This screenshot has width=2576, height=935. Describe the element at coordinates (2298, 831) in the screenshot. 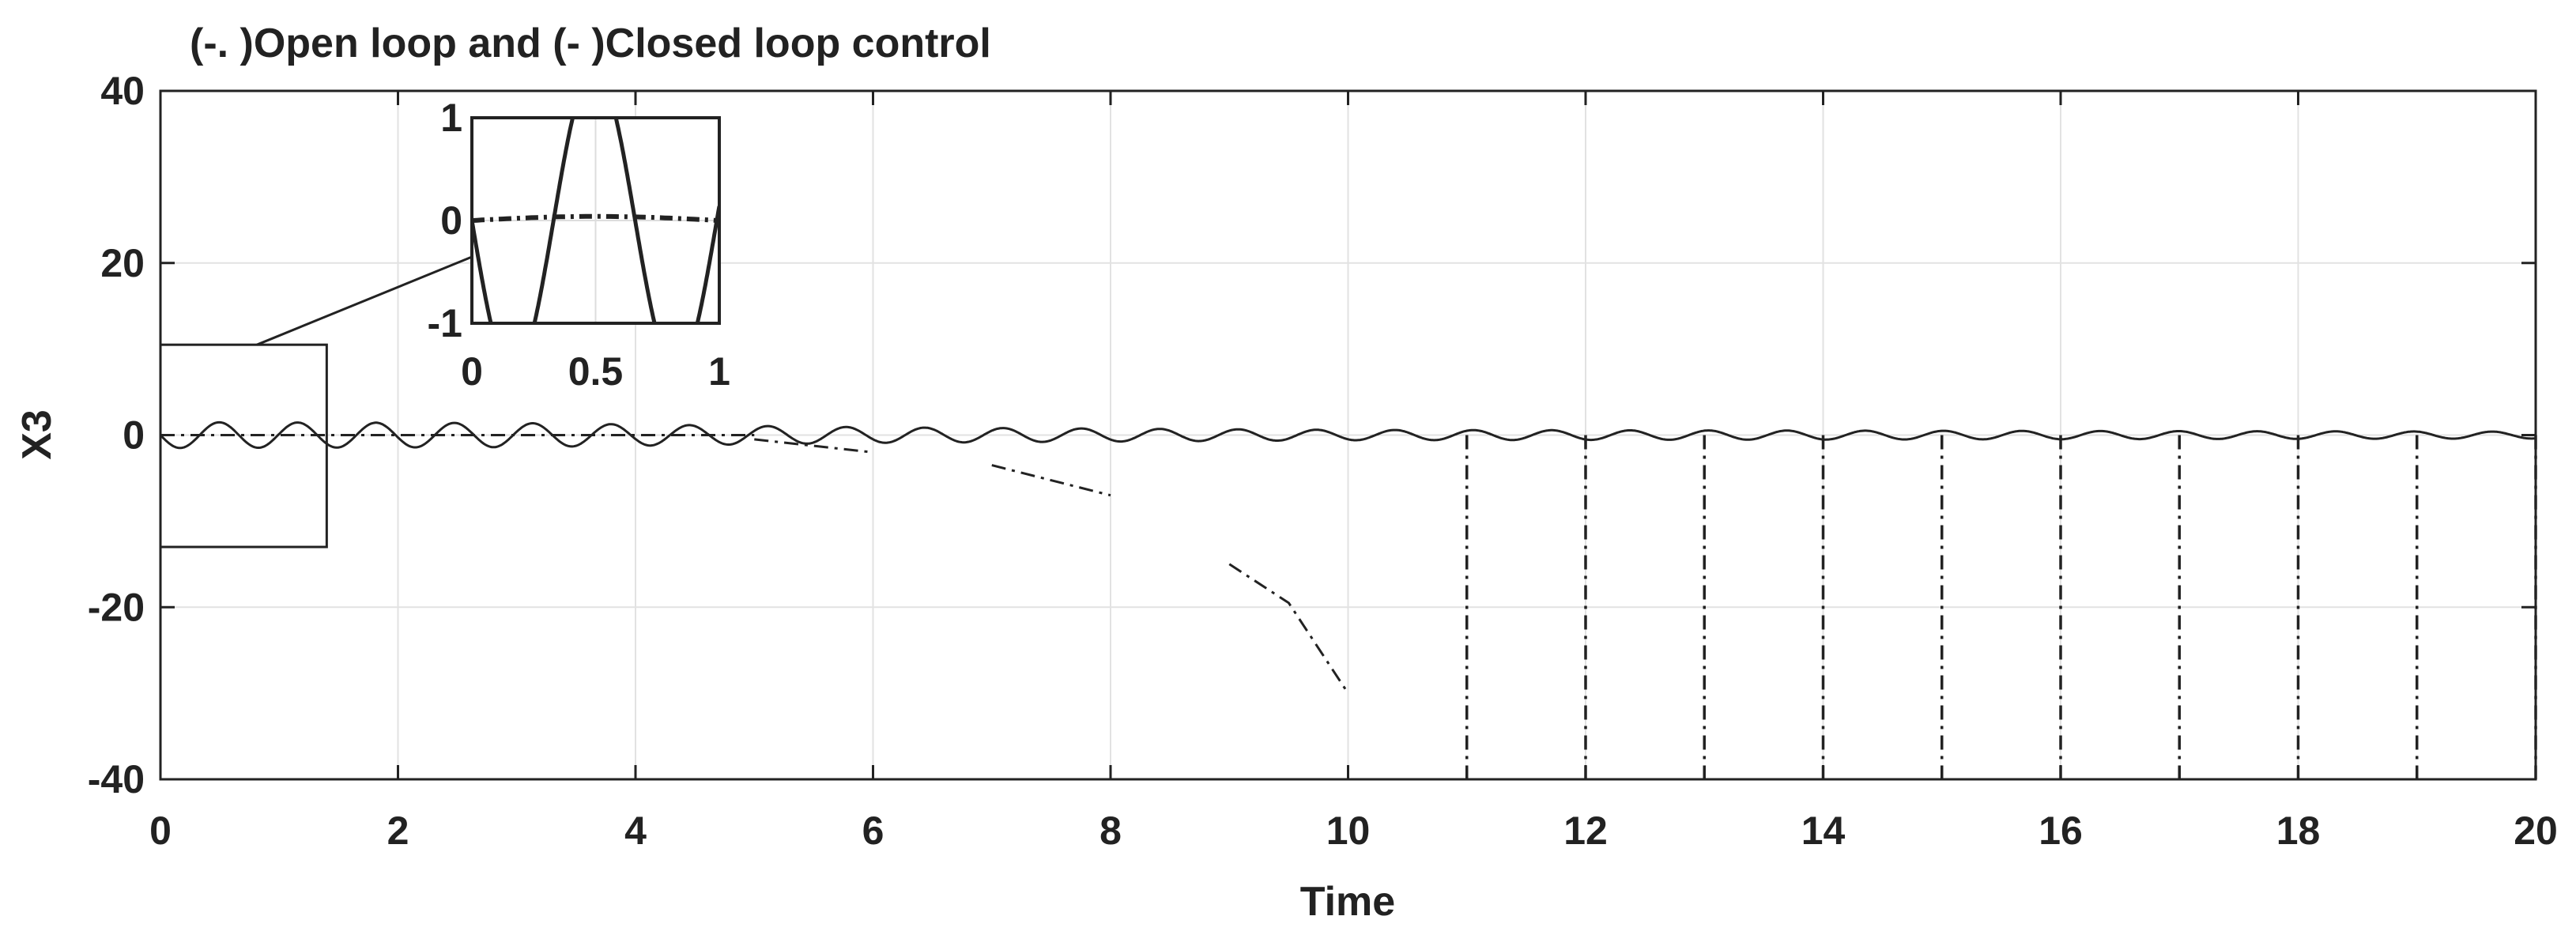

I see `x-tick-label: 18` at that location.